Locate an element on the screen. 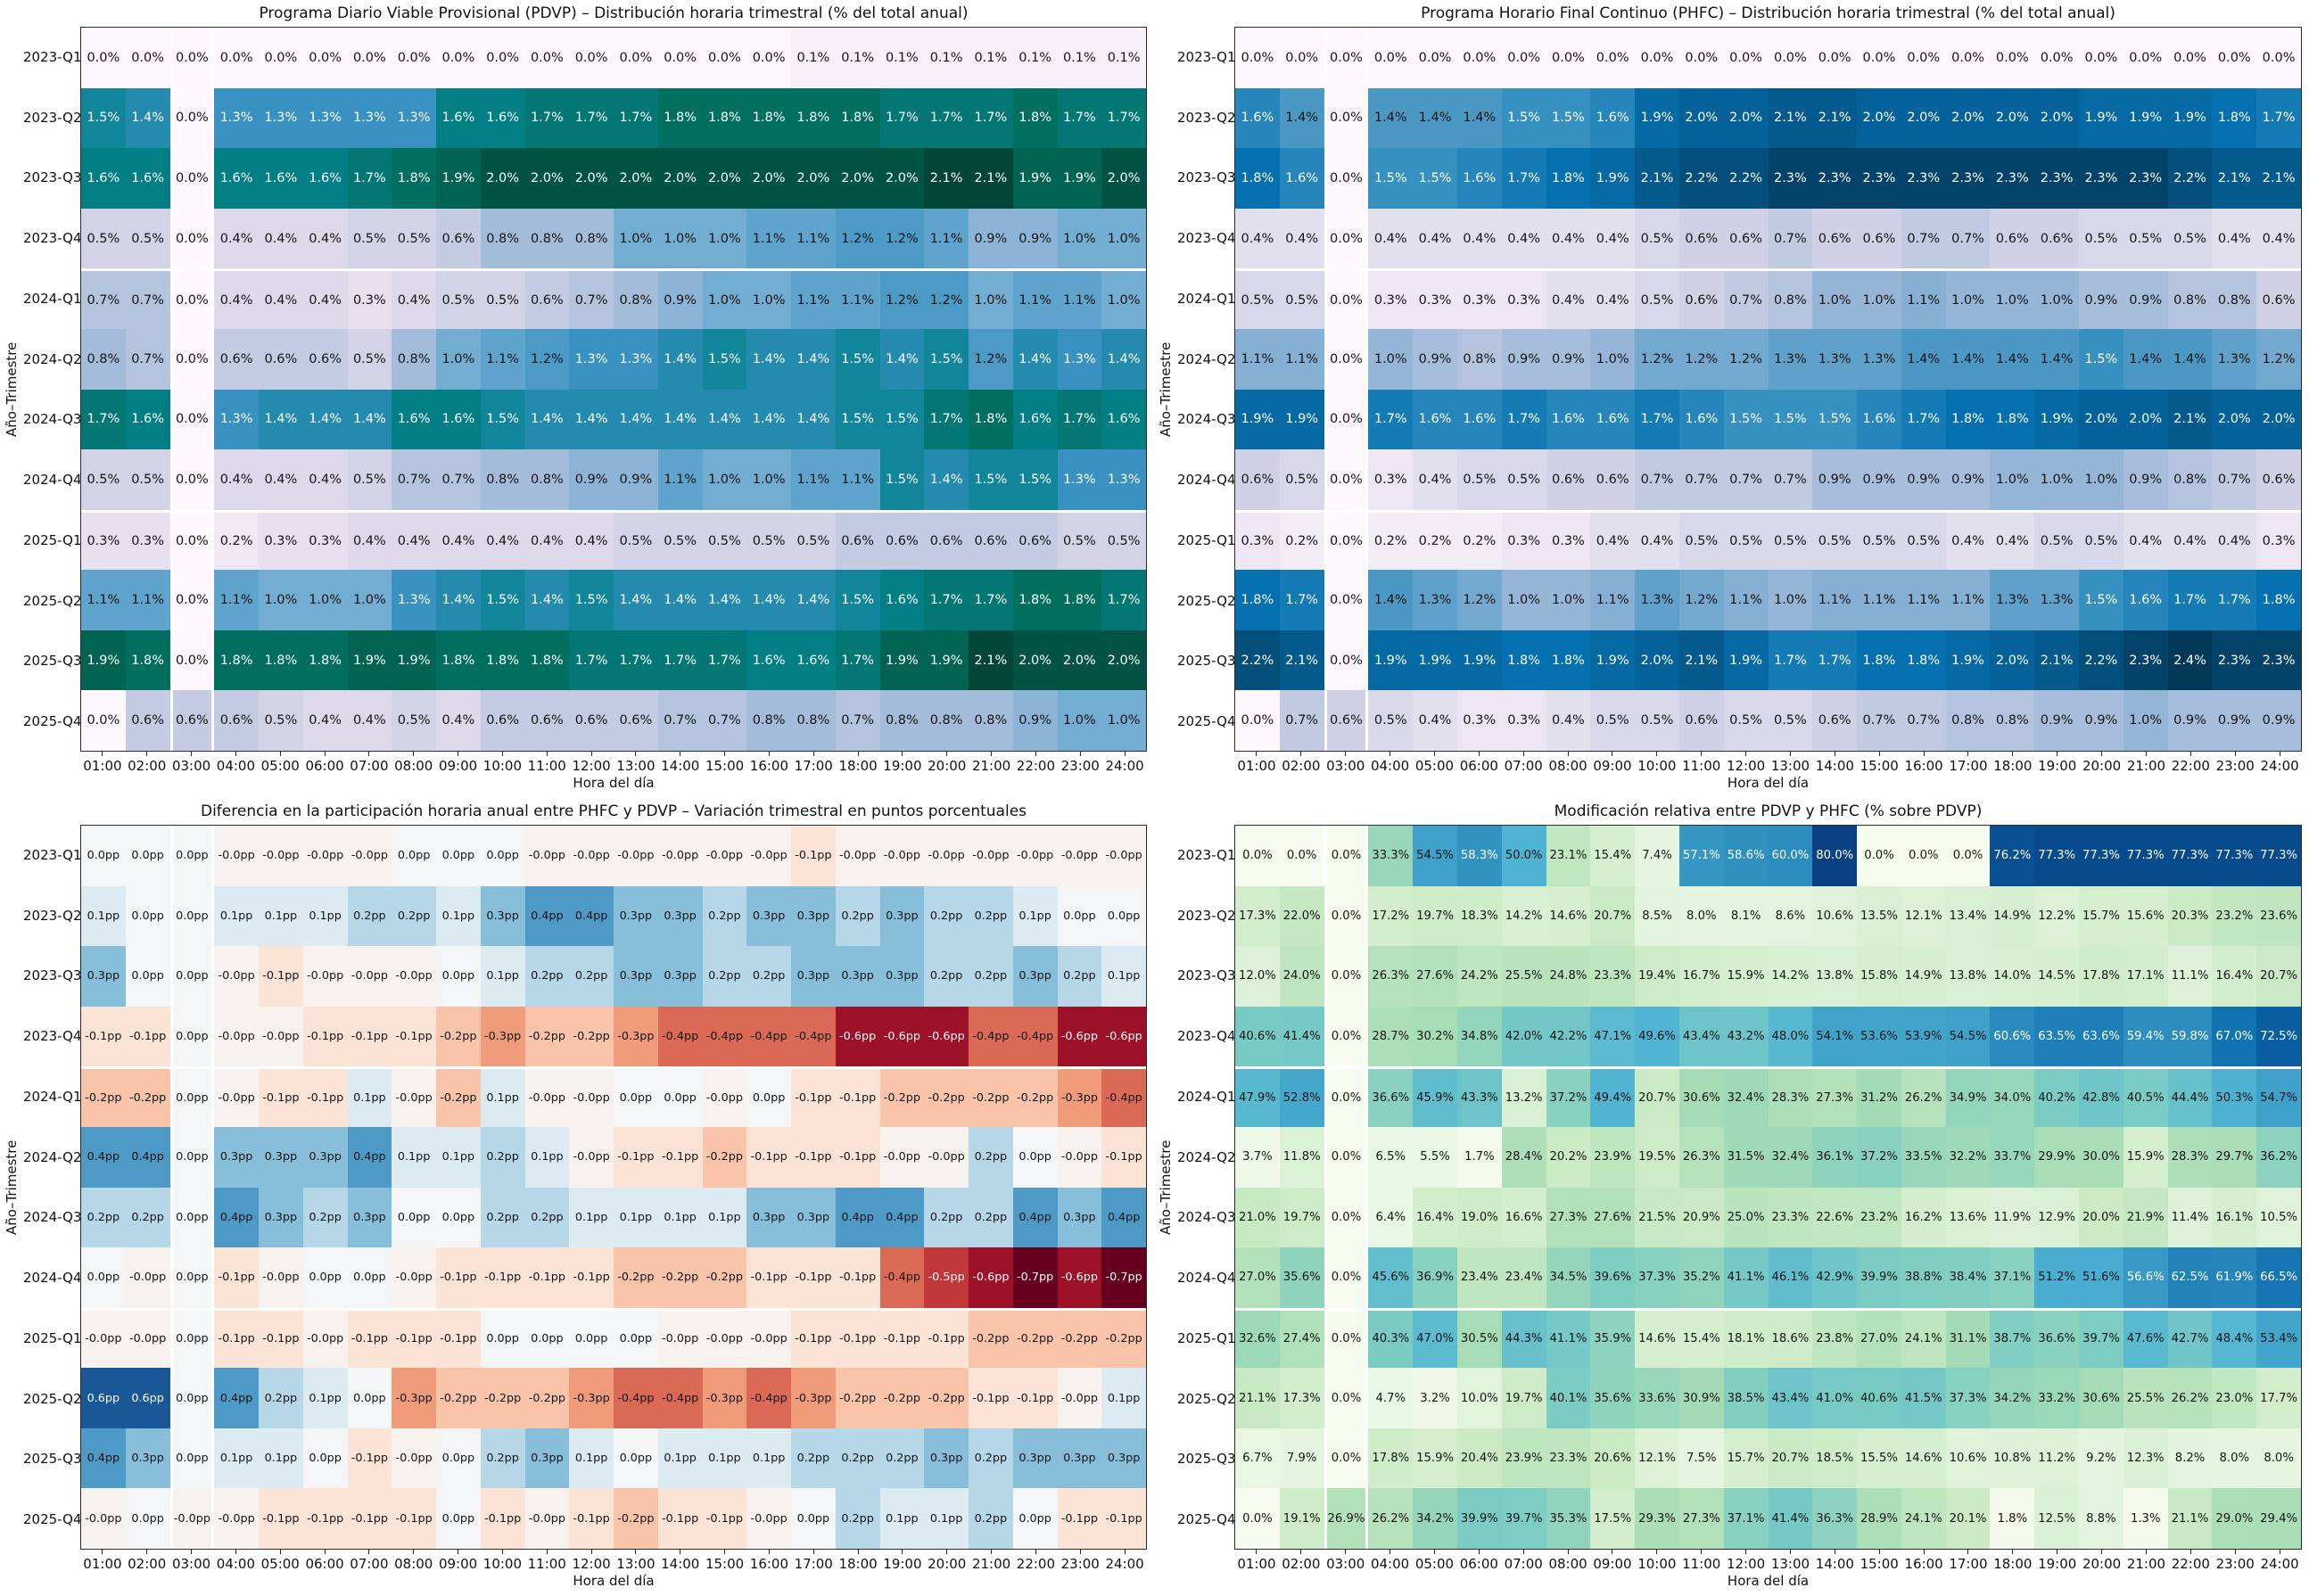 This screenshot has height=1596, width=2309. heatmap-cell: 6.5% is located at coordinates (1391, 1157).